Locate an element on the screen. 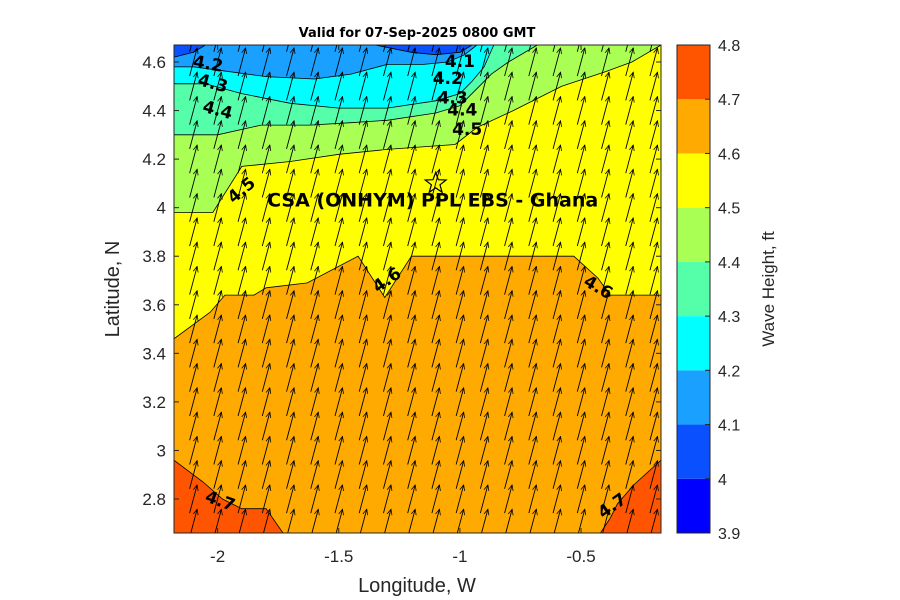 This screenshot has height=600, width=900. x-tick-label: -2 is located at coordinates (217, 556).